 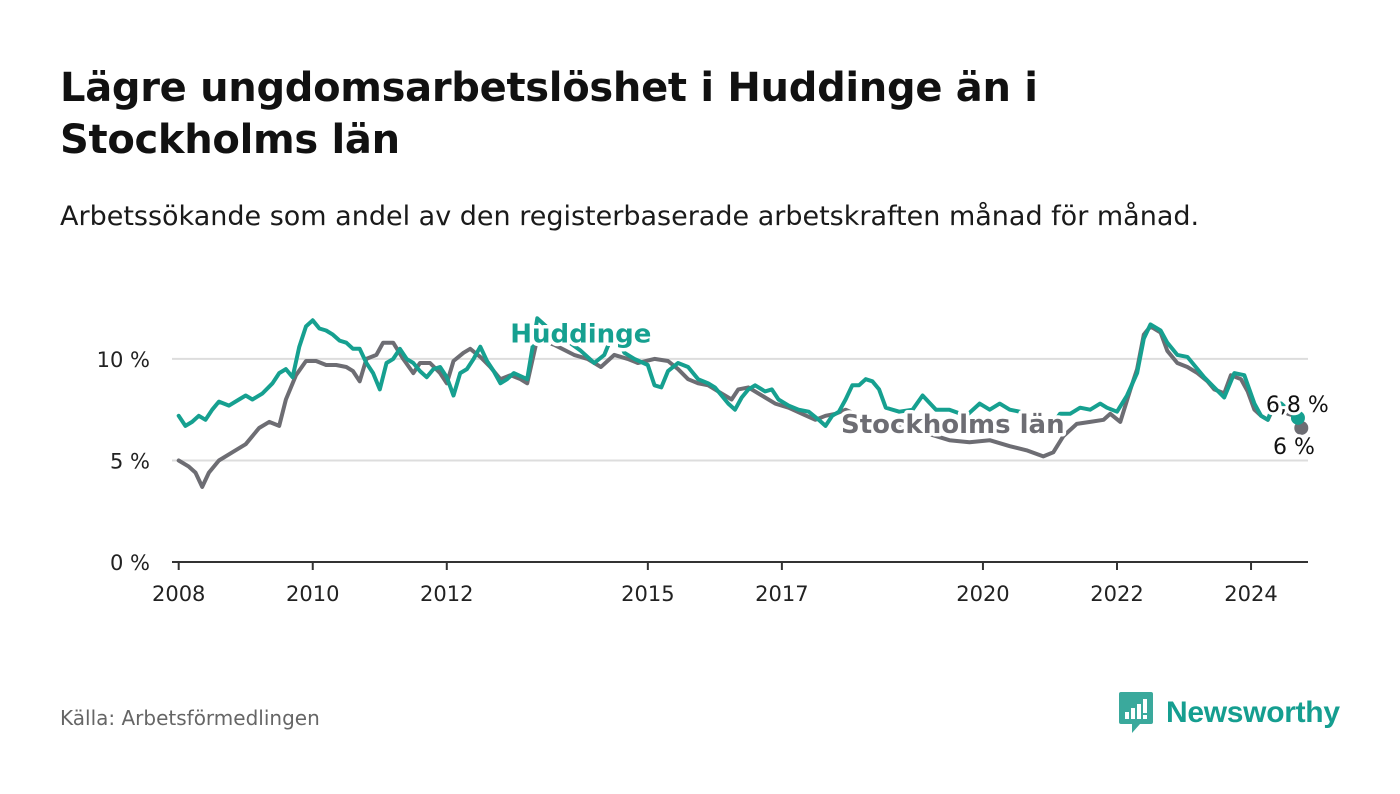 What do you see at coordinates (123, 360) in the screenshot?
I see `y-tick-label: 10 %` at bounding box center [123, 360].